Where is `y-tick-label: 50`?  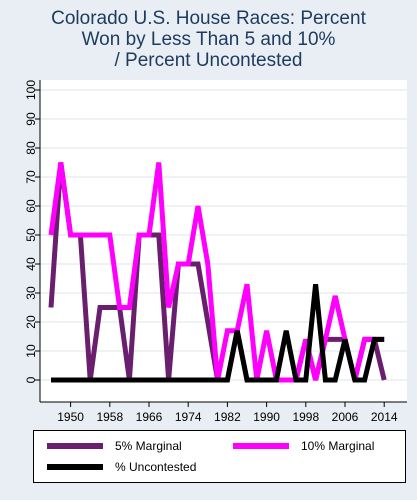 y-tick-label: 50 is located at coordinates (31, 235).